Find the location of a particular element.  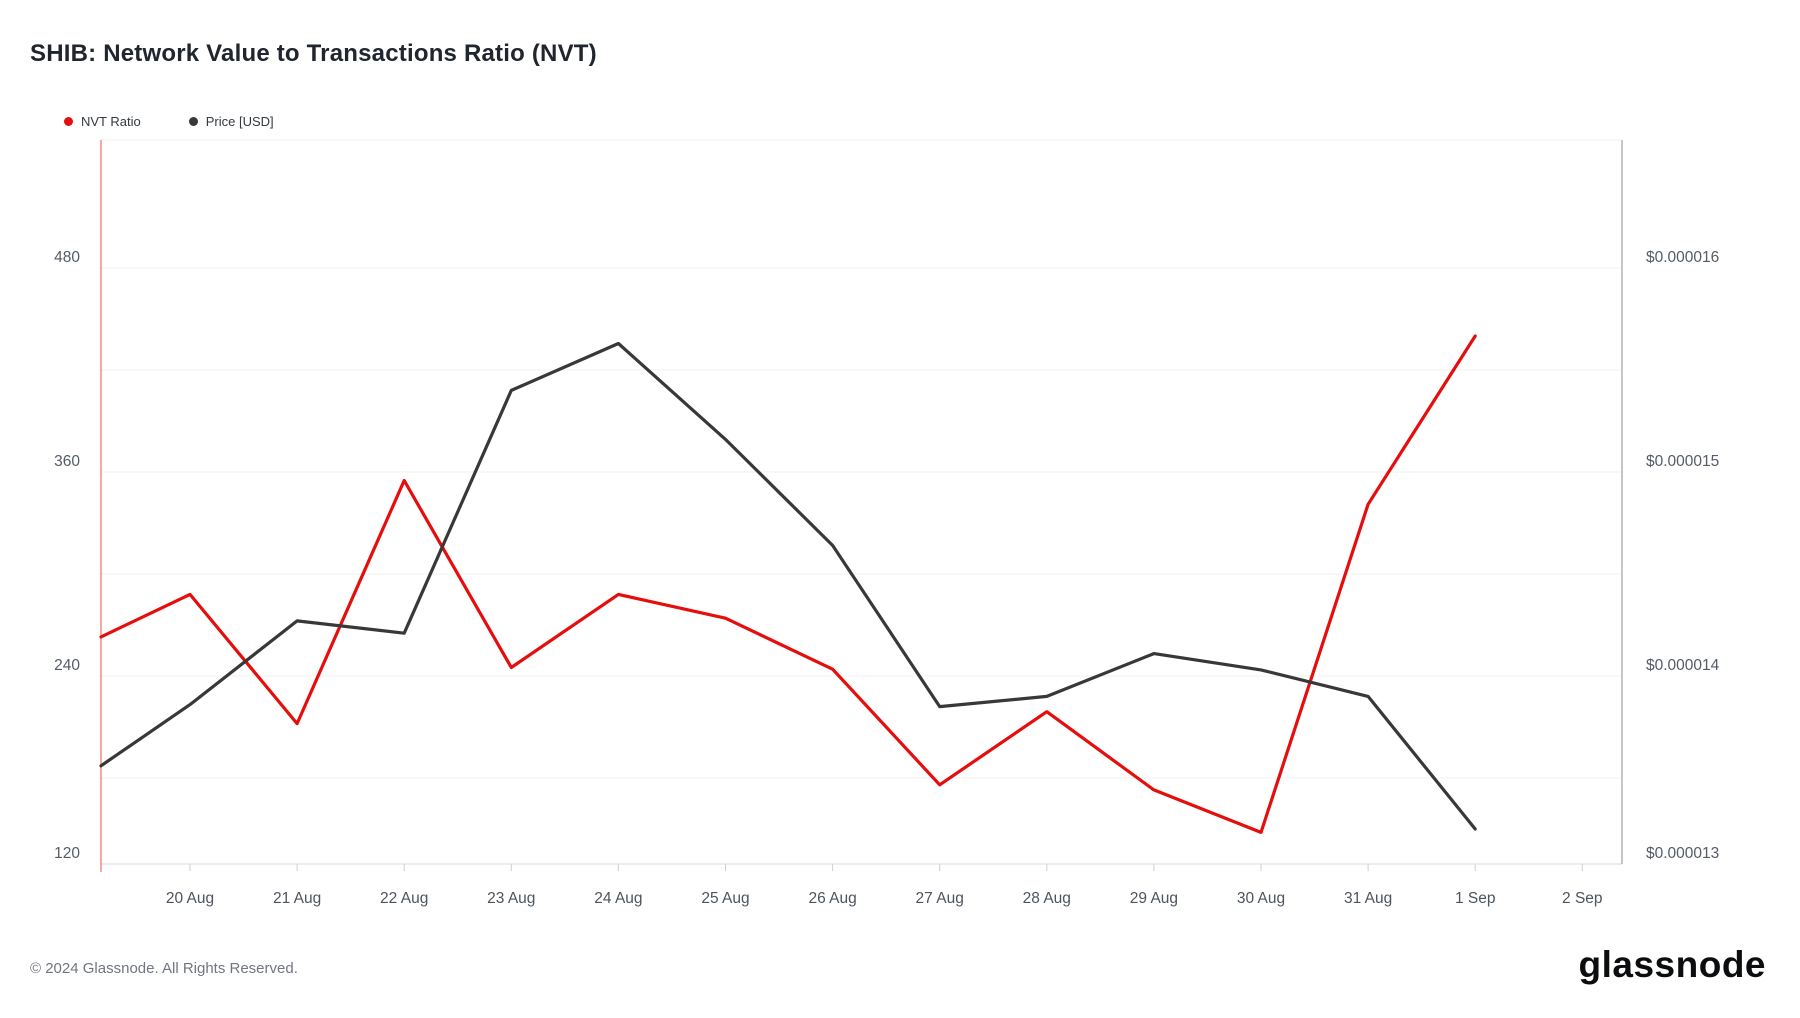

x-tick-label: 28 Aug is located at coordinates (1047, 898).